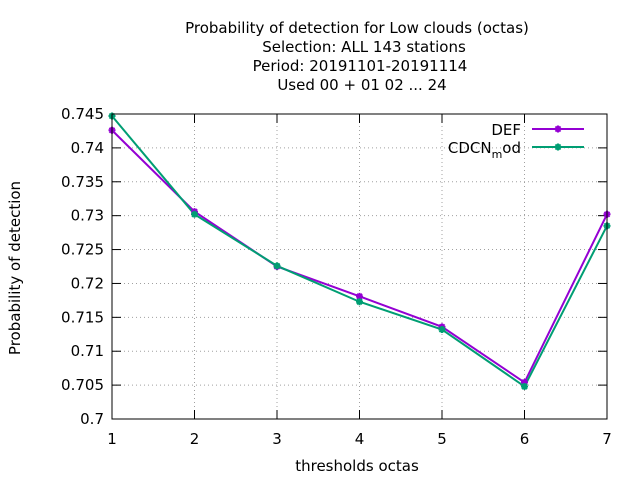 This screenshot has width=640, height=480. I want to click on title-line-4: Used 00 + 01 02 ... 24, so click(361, 85).